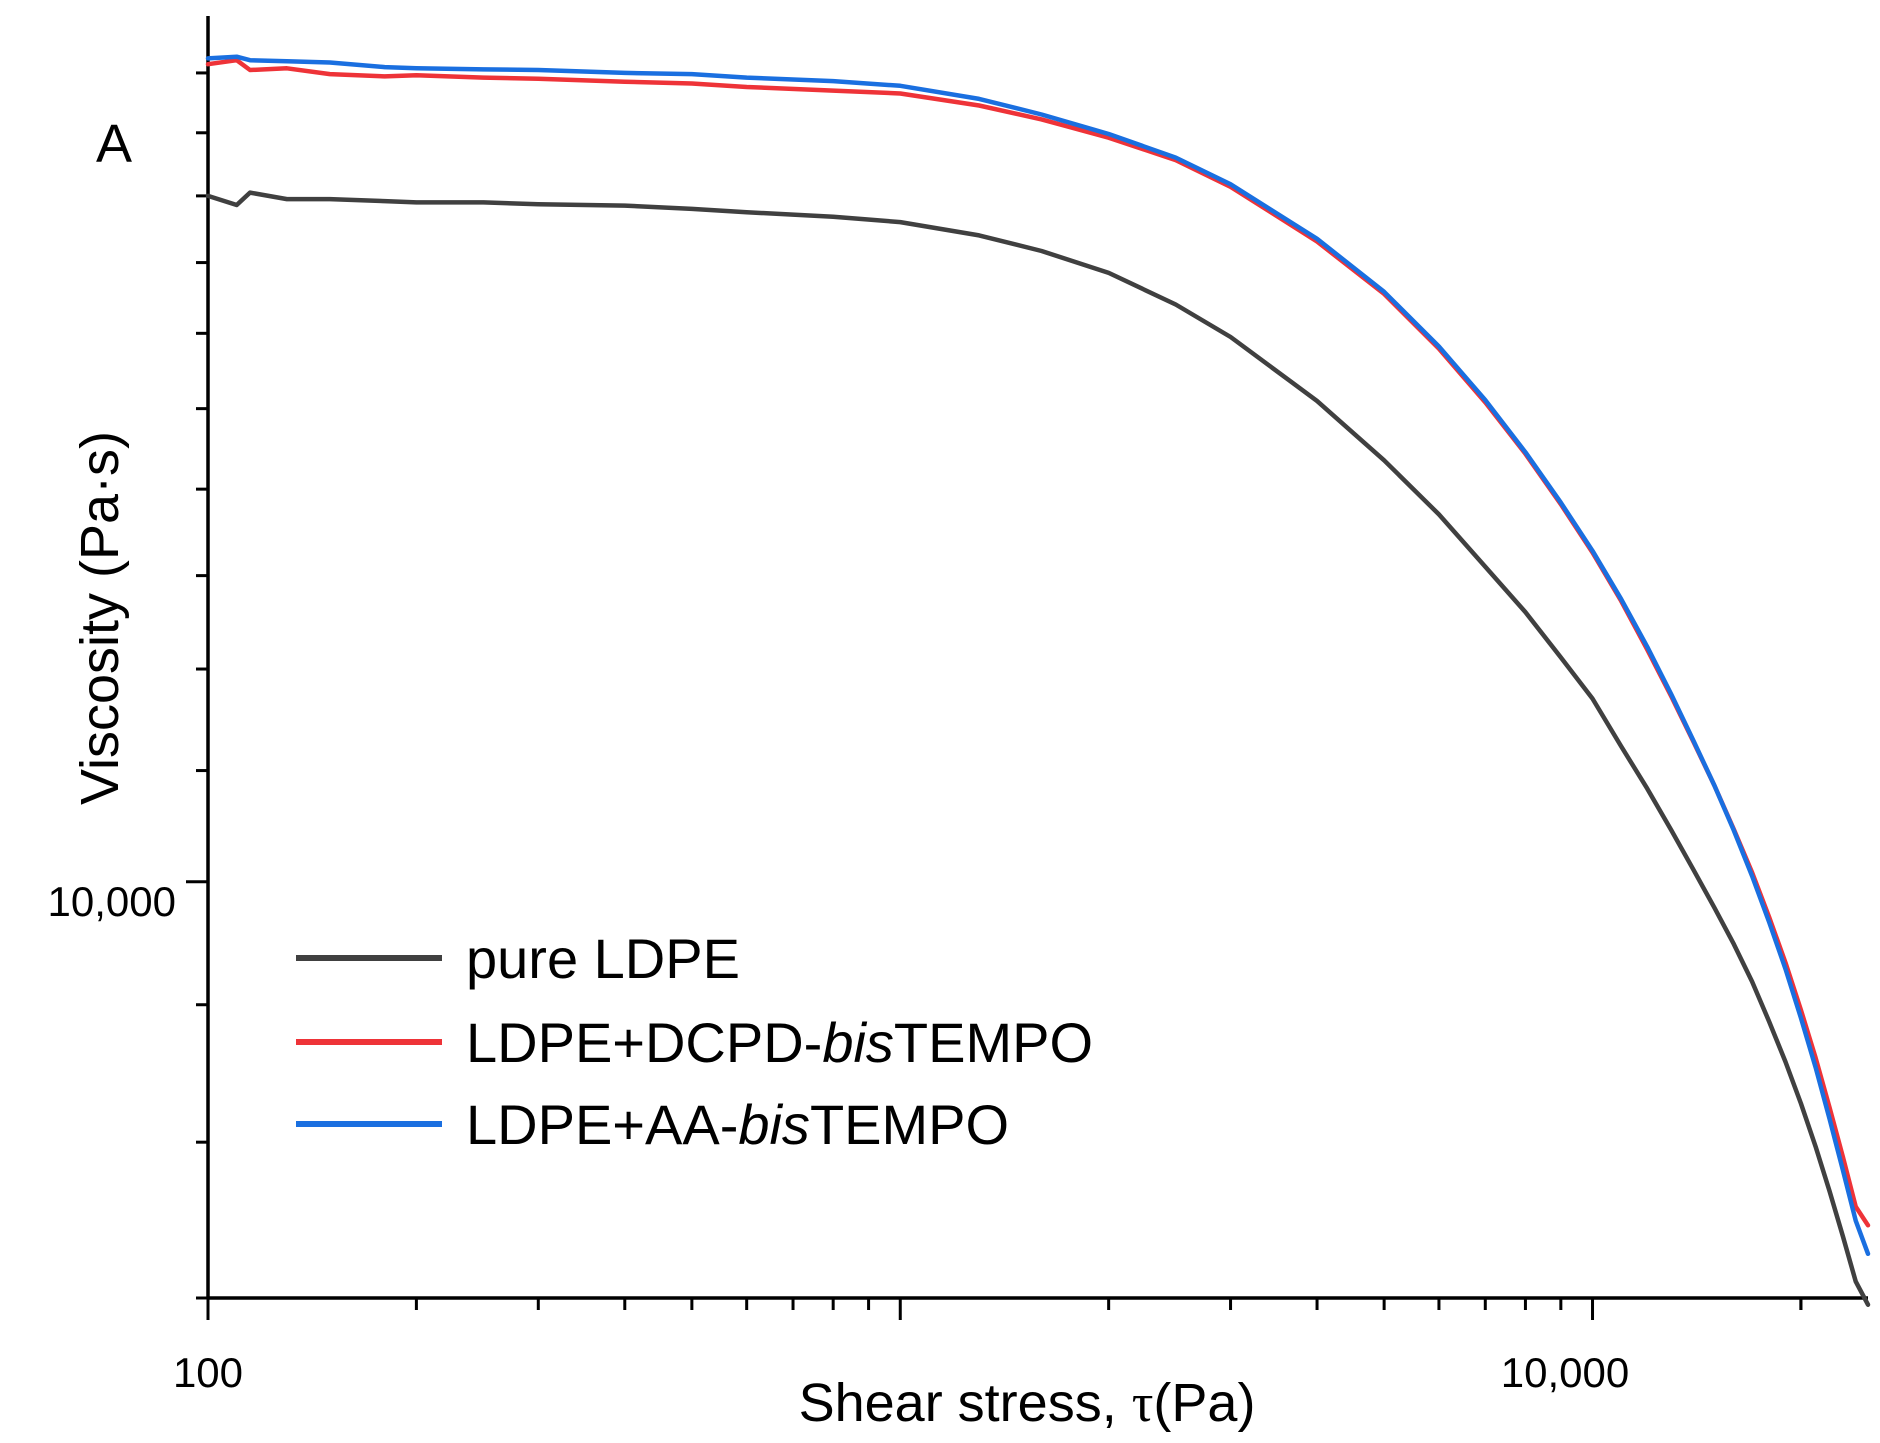 This screenshot has height=1443, width=1880. I want to click on legend-label-2: LDPE+AA-bisTEMPO, so click(737, 1124).